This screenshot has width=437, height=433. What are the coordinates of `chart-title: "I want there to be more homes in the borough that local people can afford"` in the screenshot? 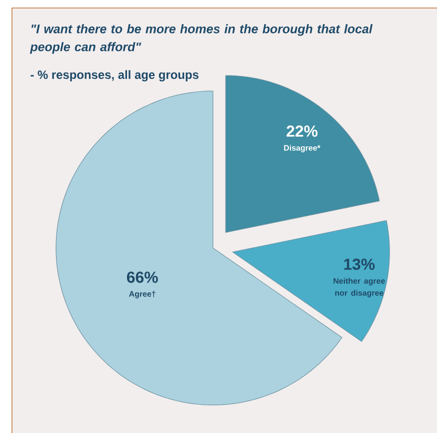 It's located at (201, 39).